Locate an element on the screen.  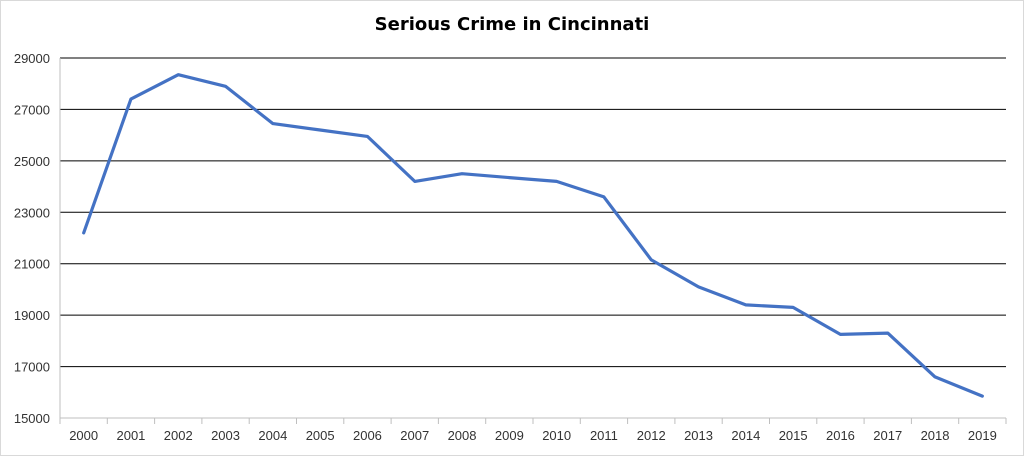
y-tick-label: 27000 is located at coordinates (32, 109).